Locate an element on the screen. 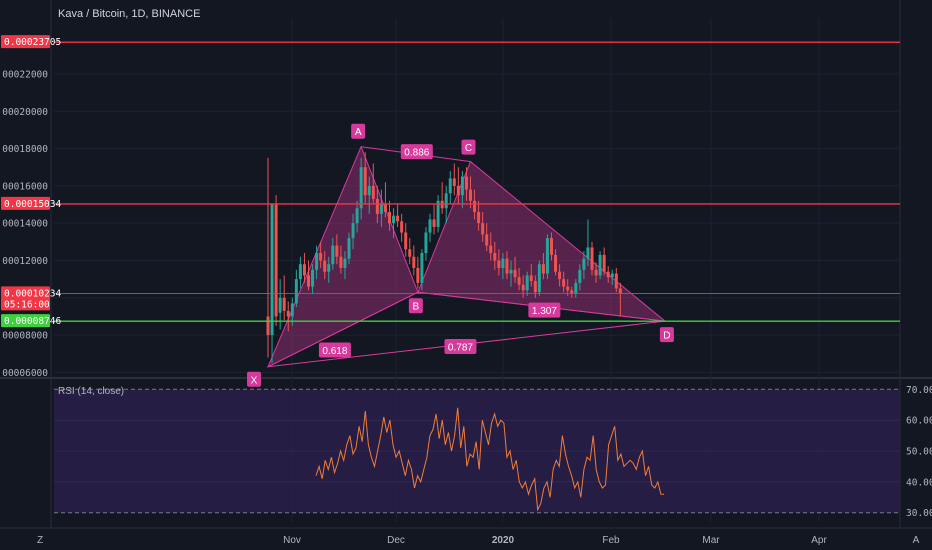  x-tick-label: Nov is located at coordinates (292, 540).